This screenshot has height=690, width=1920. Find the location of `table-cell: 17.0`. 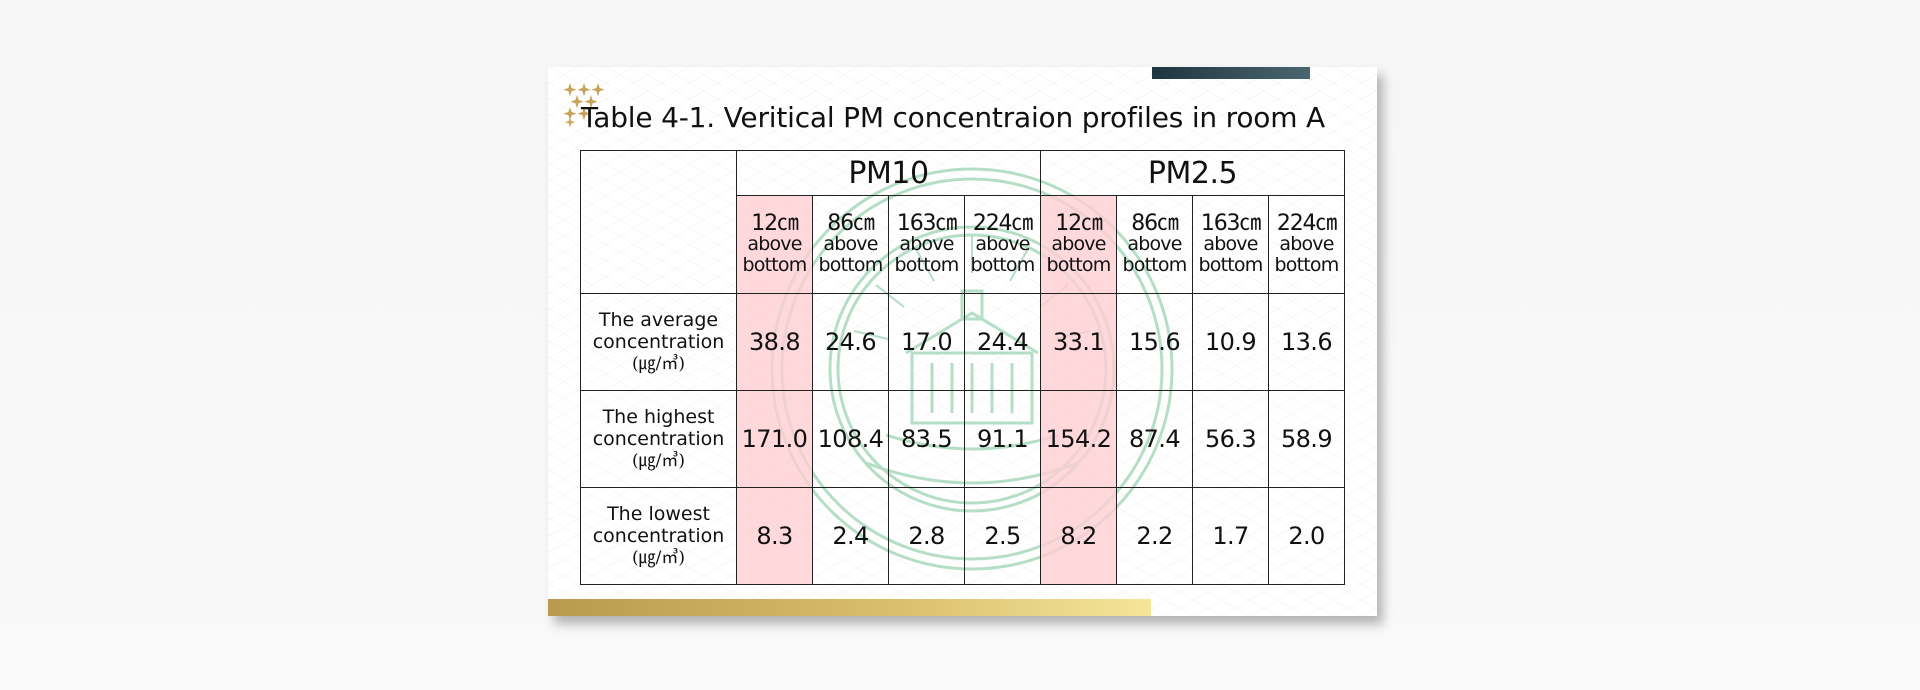

table-cell: 17.0 is located at coordinates (926, 342).